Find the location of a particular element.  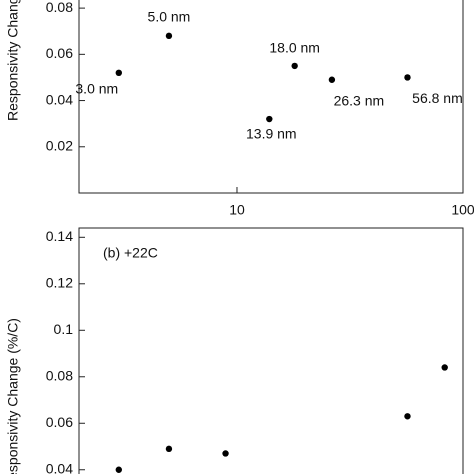

panel-label: (b) +22C is located at coordinates (130, 253).